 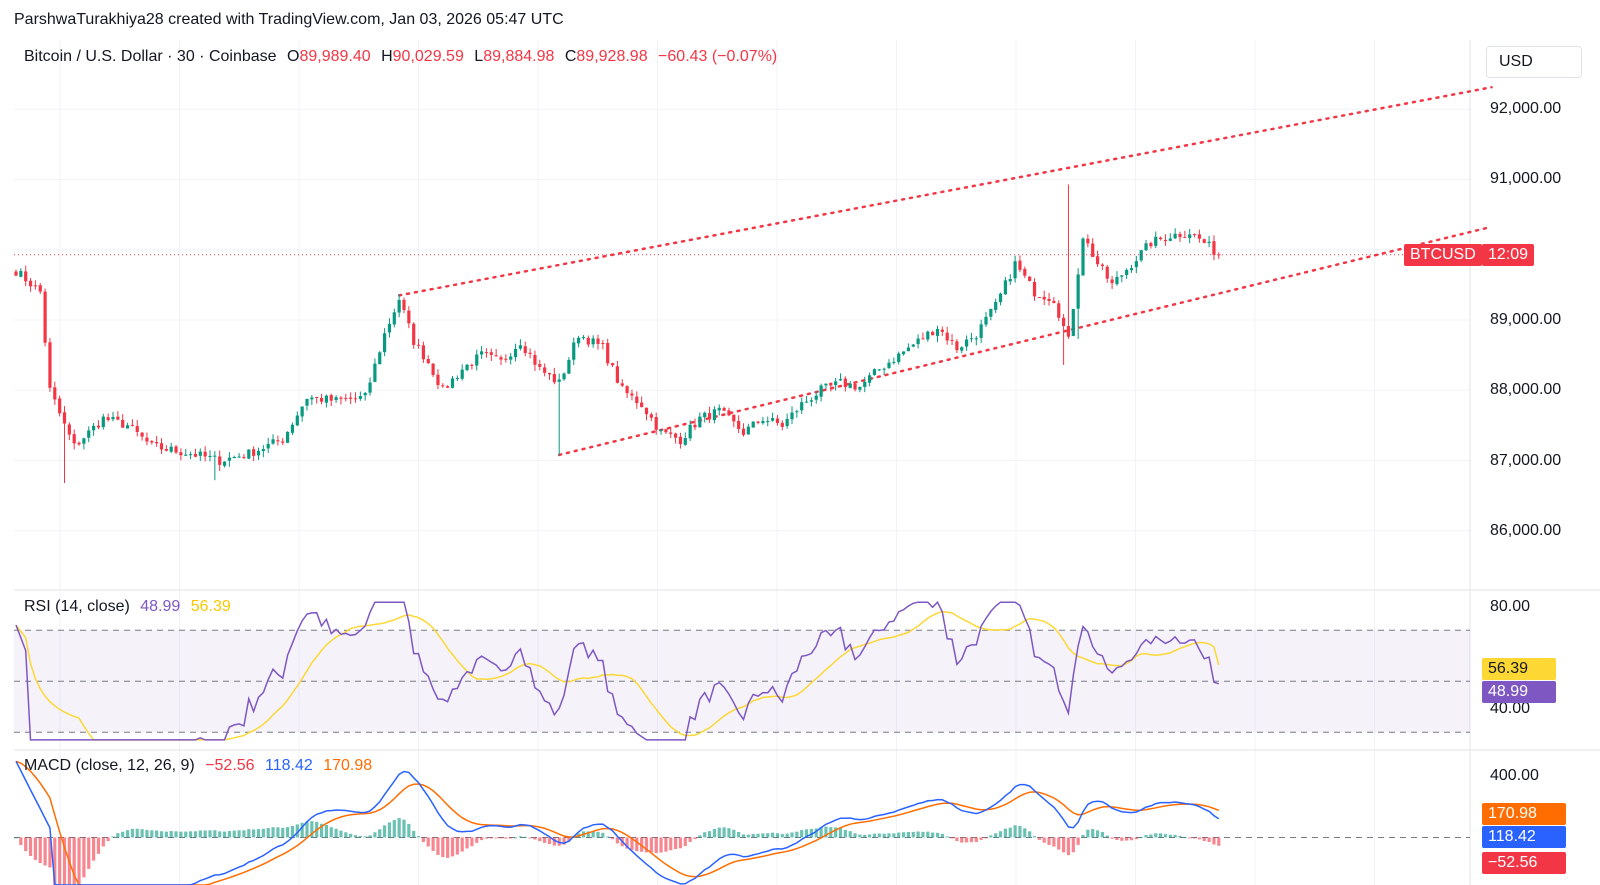 What do you see at coordinates (348, 765) in the screenshot?
I see `macd-signal-value: 170.98` at bounding box center [348, 765].